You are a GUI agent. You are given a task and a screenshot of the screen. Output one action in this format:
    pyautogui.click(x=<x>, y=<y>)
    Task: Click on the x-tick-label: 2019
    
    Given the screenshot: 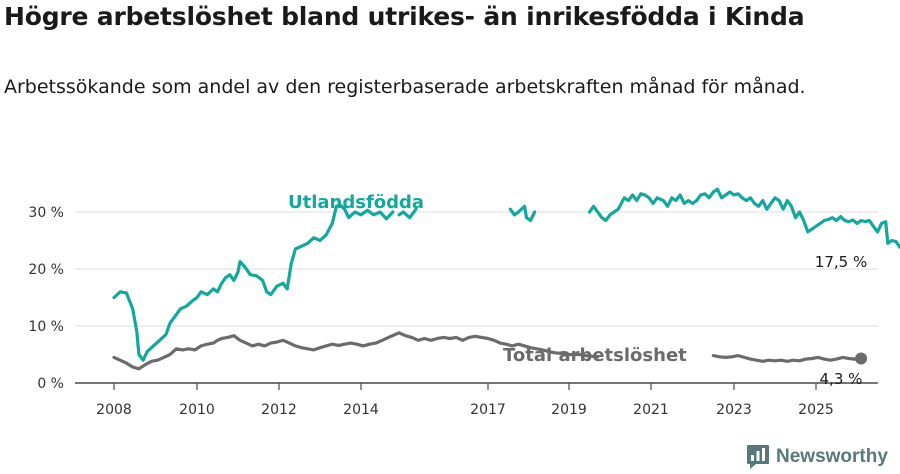 What is the action you would take?
    pyautogui.click(x=569, y=410)
    